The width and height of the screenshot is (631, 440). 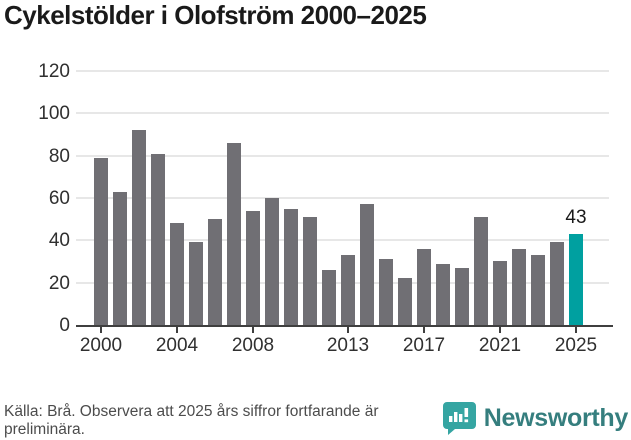 I want to click on bar-2003, so click(x=158, y=239).